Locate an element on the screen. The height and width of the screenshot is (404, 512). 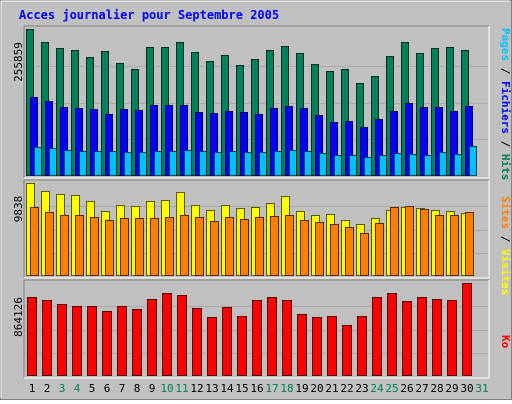
day-label-24: 24 is located at coordinates (377, 388).